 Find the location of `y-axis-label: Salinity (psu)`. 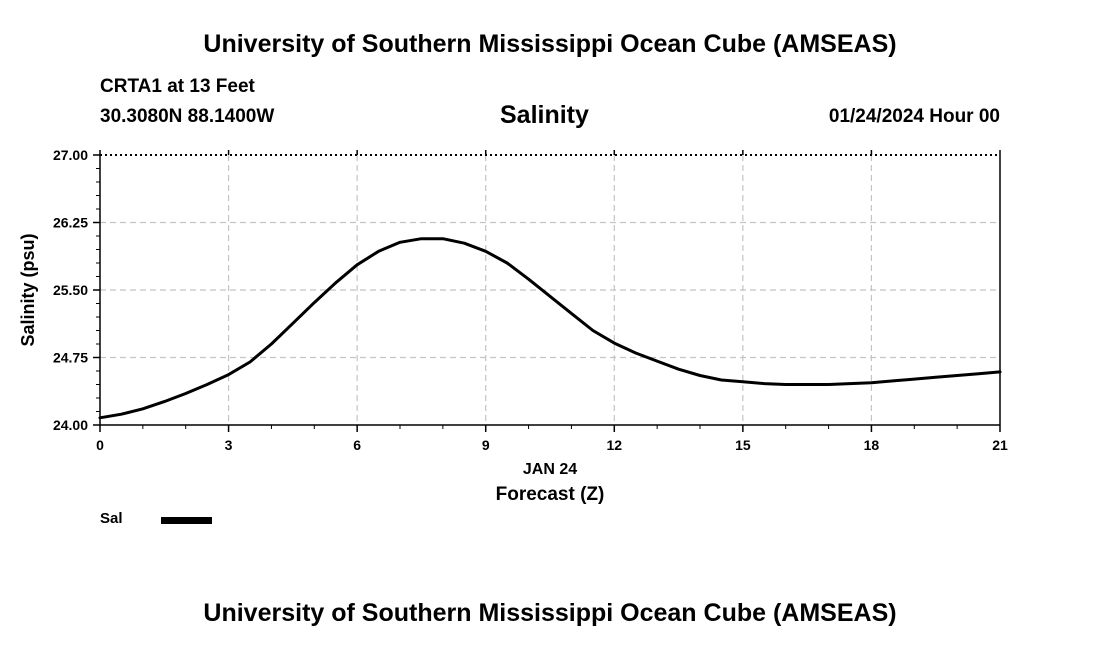

y-axis-label: Salinity (psu) is located at coordinates (28, 289).